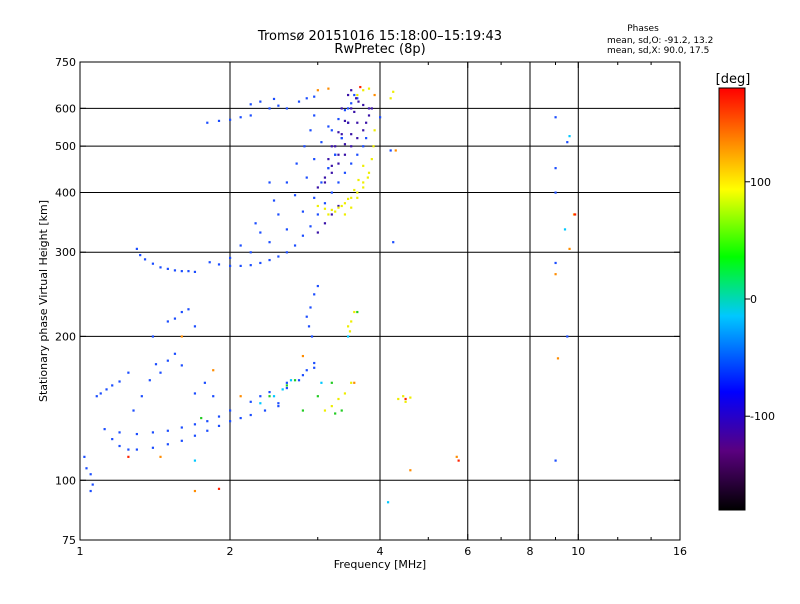  What do you see at coordinates (380, 564) in the screenshot?
I see `x-axis-label: Frequency [MHz]` at bounding box center [380, 564].